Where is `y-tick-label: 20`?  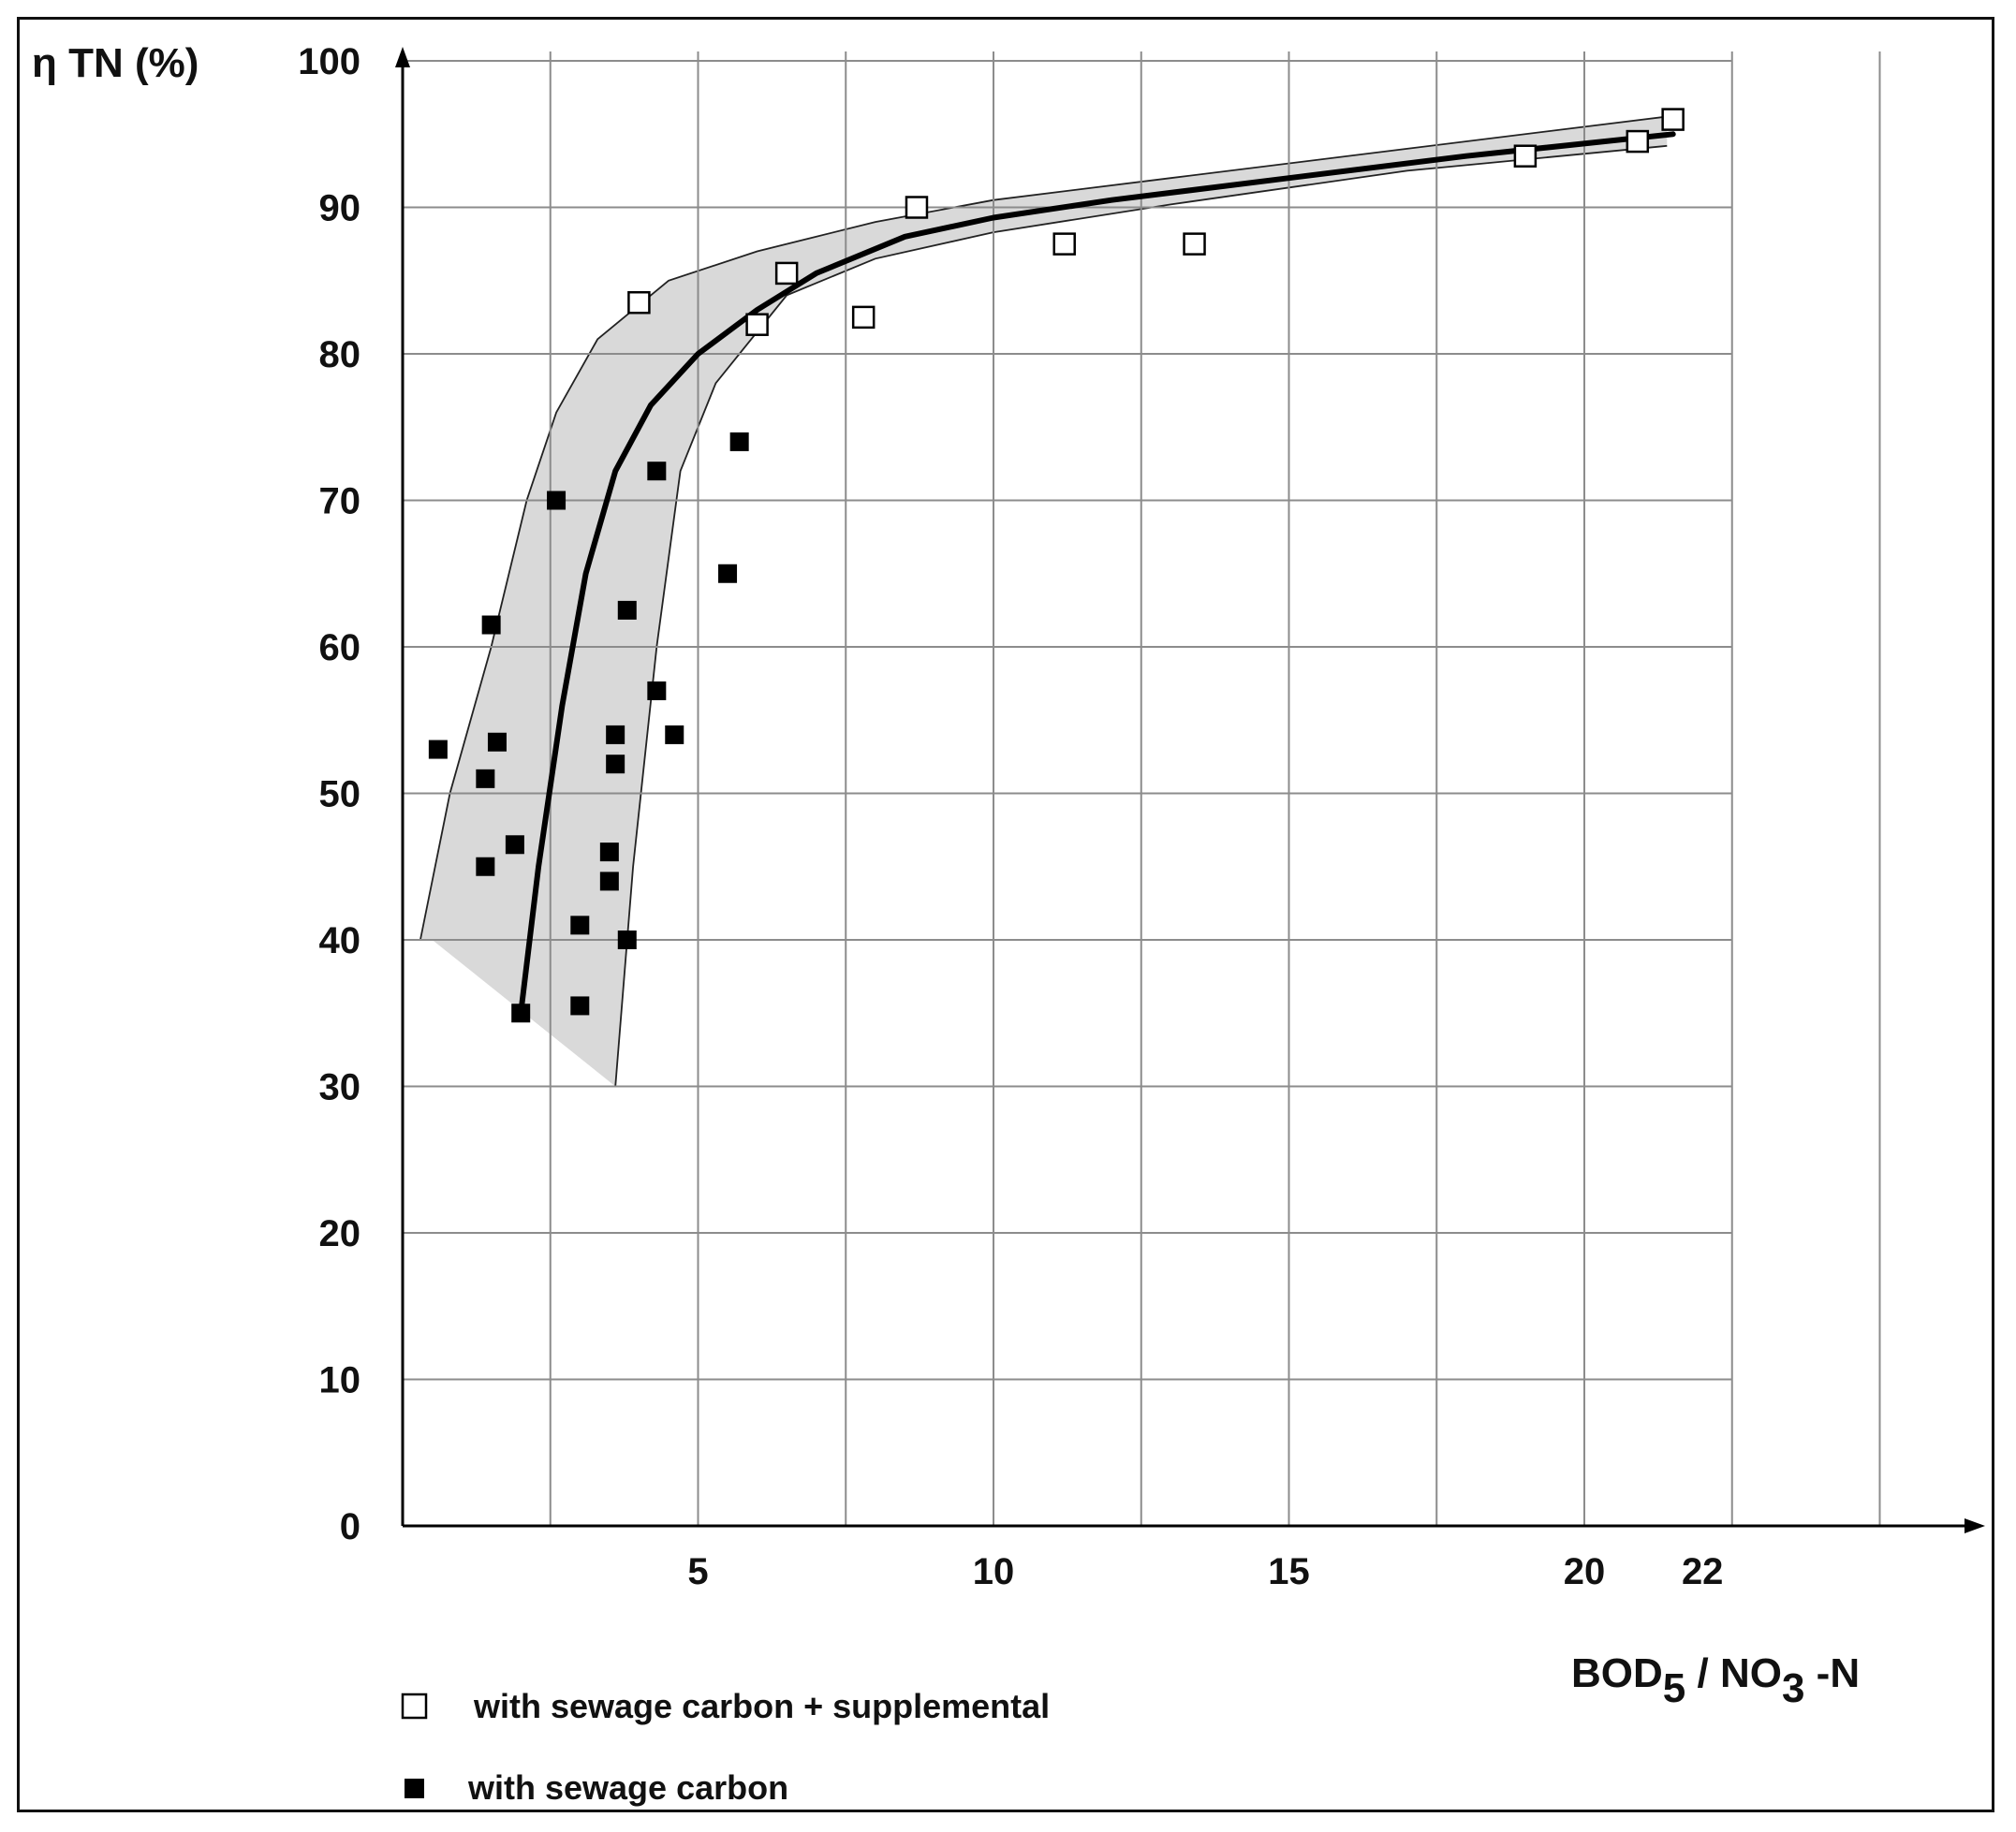 y-tick-label: 20 is located at coordinates (340, 1233).